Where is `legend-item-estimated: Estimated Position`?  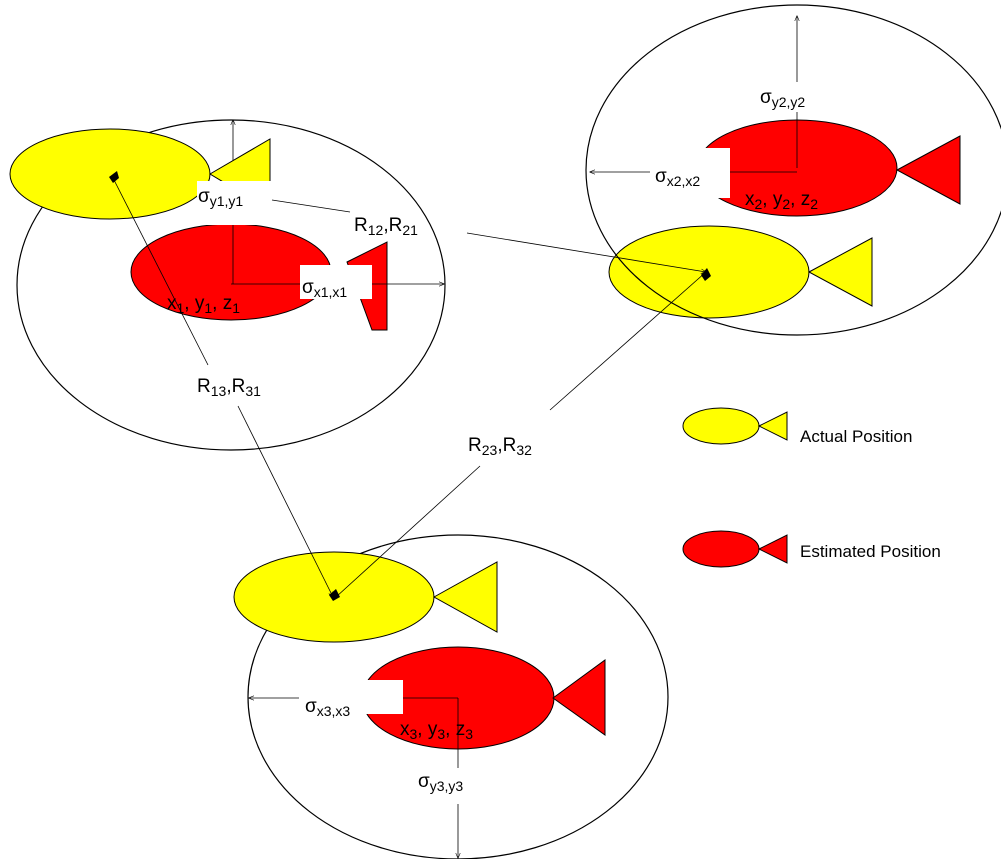 legend-item-estimated: Estimated Position is located at coordinates (811, 549).